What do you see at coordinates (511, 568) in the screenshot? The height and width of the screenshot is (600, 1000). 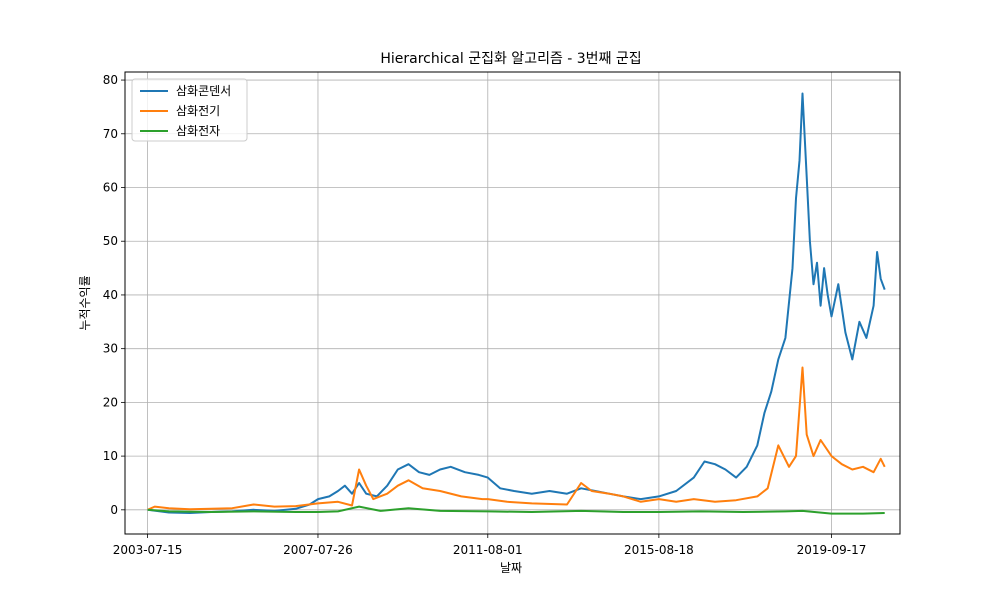 I see `x-axis-label: 날짜` at bounding box center [511, 568].